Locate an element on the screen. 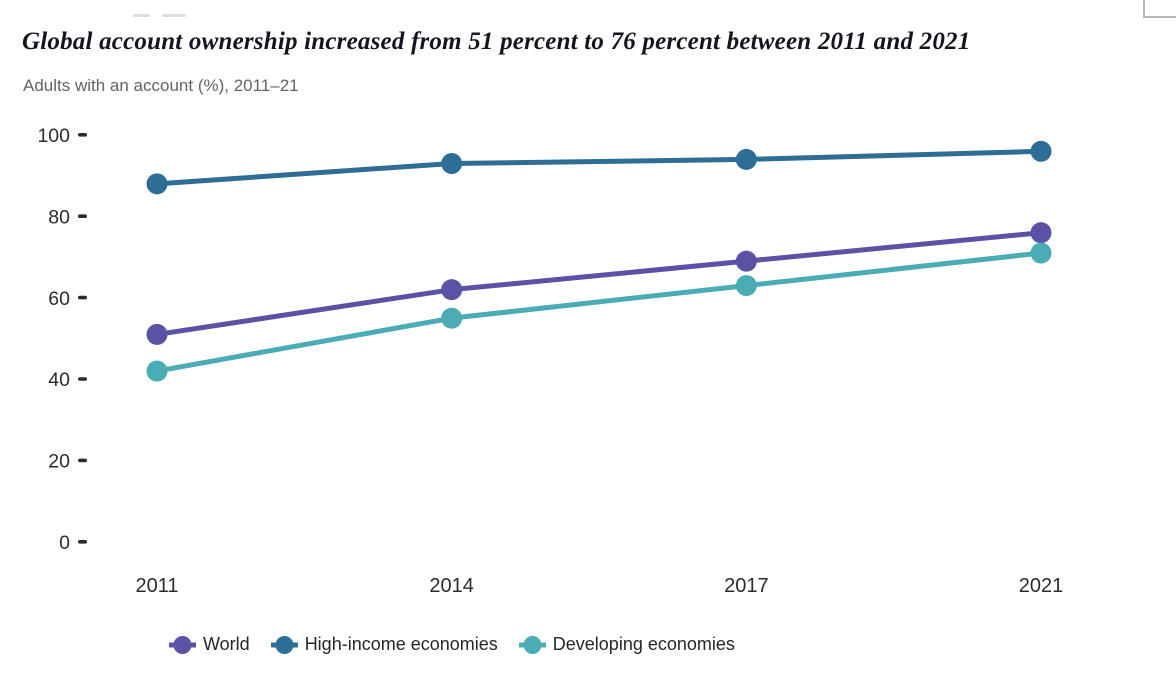  data-point-developing-economies-2021 is located at coordinates (1041, 253).